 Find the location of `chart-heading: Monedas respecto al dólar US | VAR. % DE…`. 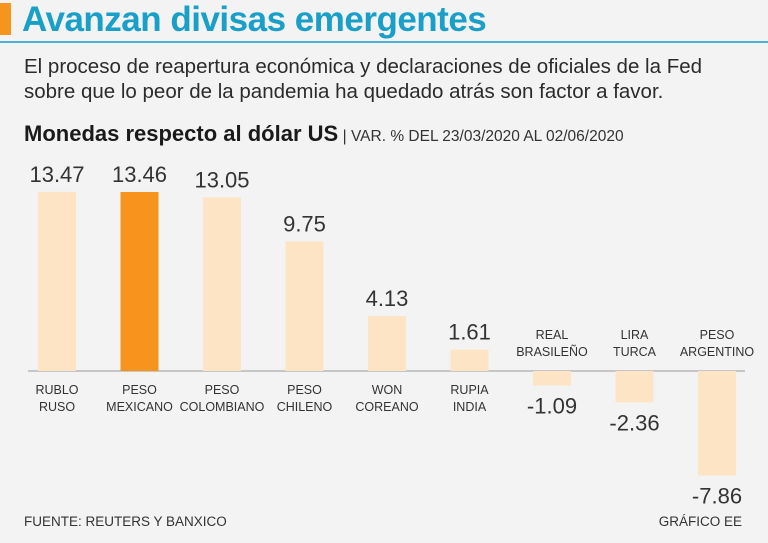

chart-heading: Monedas respecto al dólar US | VAR. % DE… is located at coordinates (324, 134).